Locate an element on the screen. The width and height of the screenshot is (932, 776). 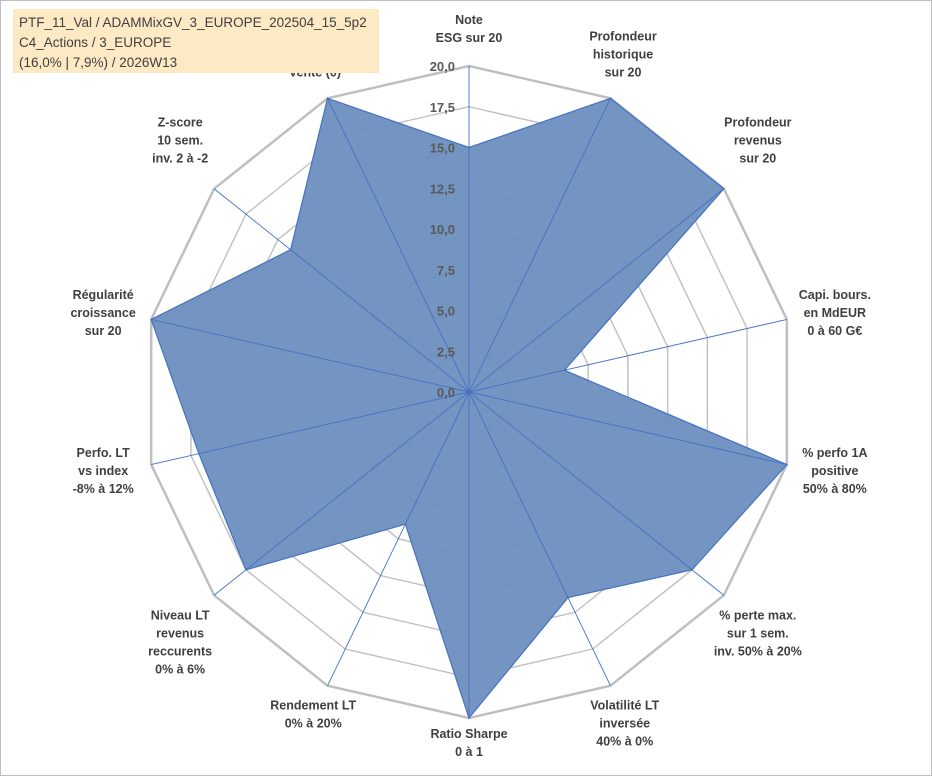
axis-label-11: Régularité croissance sur 20 is located at coordinates (102, 313).